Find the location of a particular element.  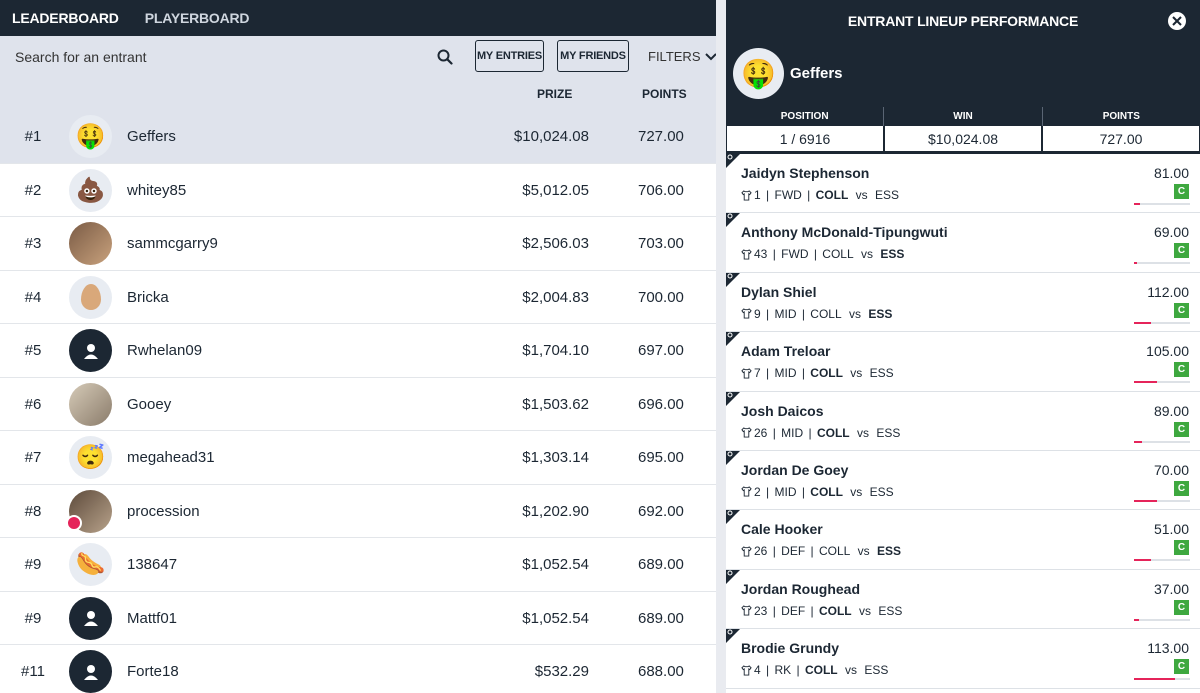

prize-value: $1,704.10 is located at coordinates (555, 350).